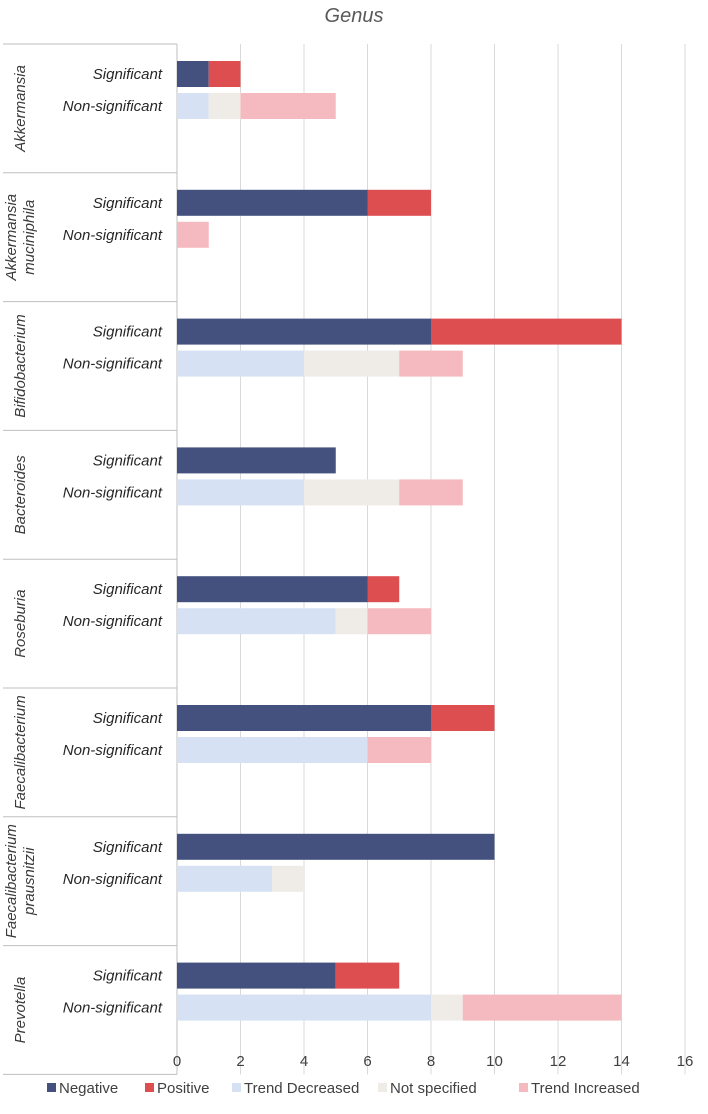 The height and width of the screenshot is (1114, 708). Describe the element at coordinates (494, 1061) in the screenshot. I see `x-tick-label: 10` at that location.